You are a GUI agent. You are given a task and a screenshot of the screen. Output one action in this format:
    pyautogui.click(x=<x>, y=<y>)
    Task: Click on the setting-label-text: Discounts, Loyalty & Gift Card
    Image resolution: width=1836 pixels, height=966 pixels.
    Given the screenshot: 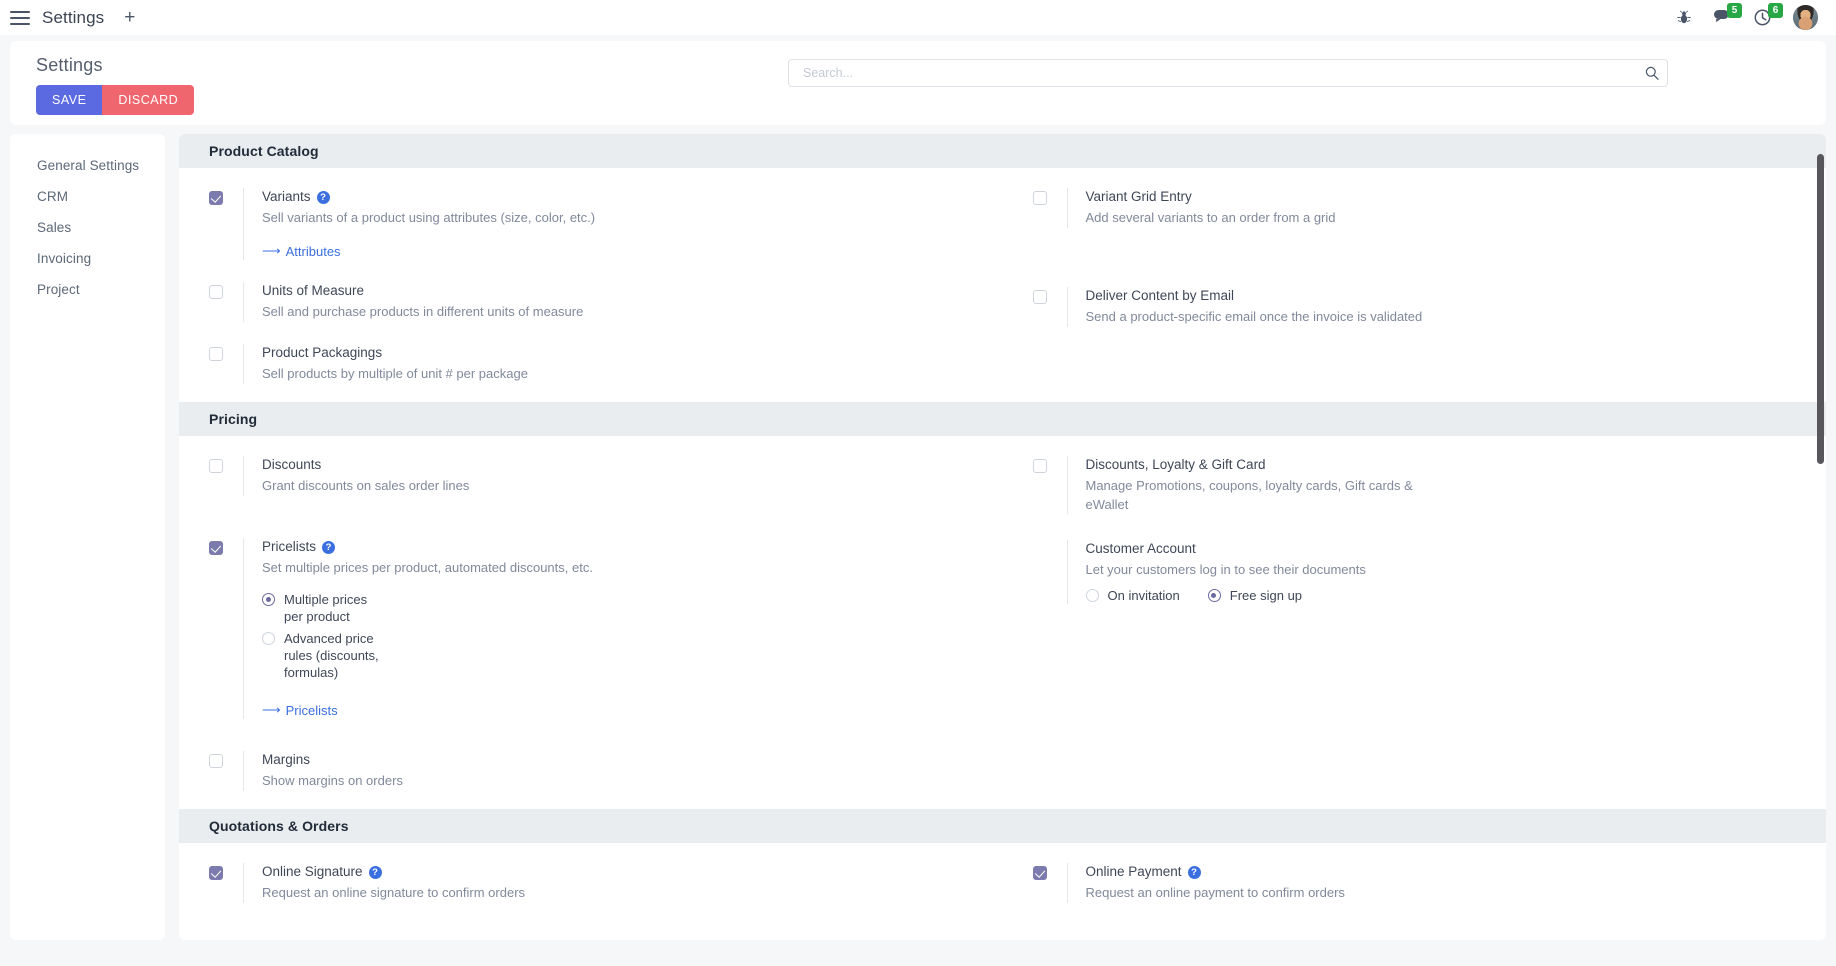 What is the action you would take?
    pyautogui.click(x=1175, y=464)
    